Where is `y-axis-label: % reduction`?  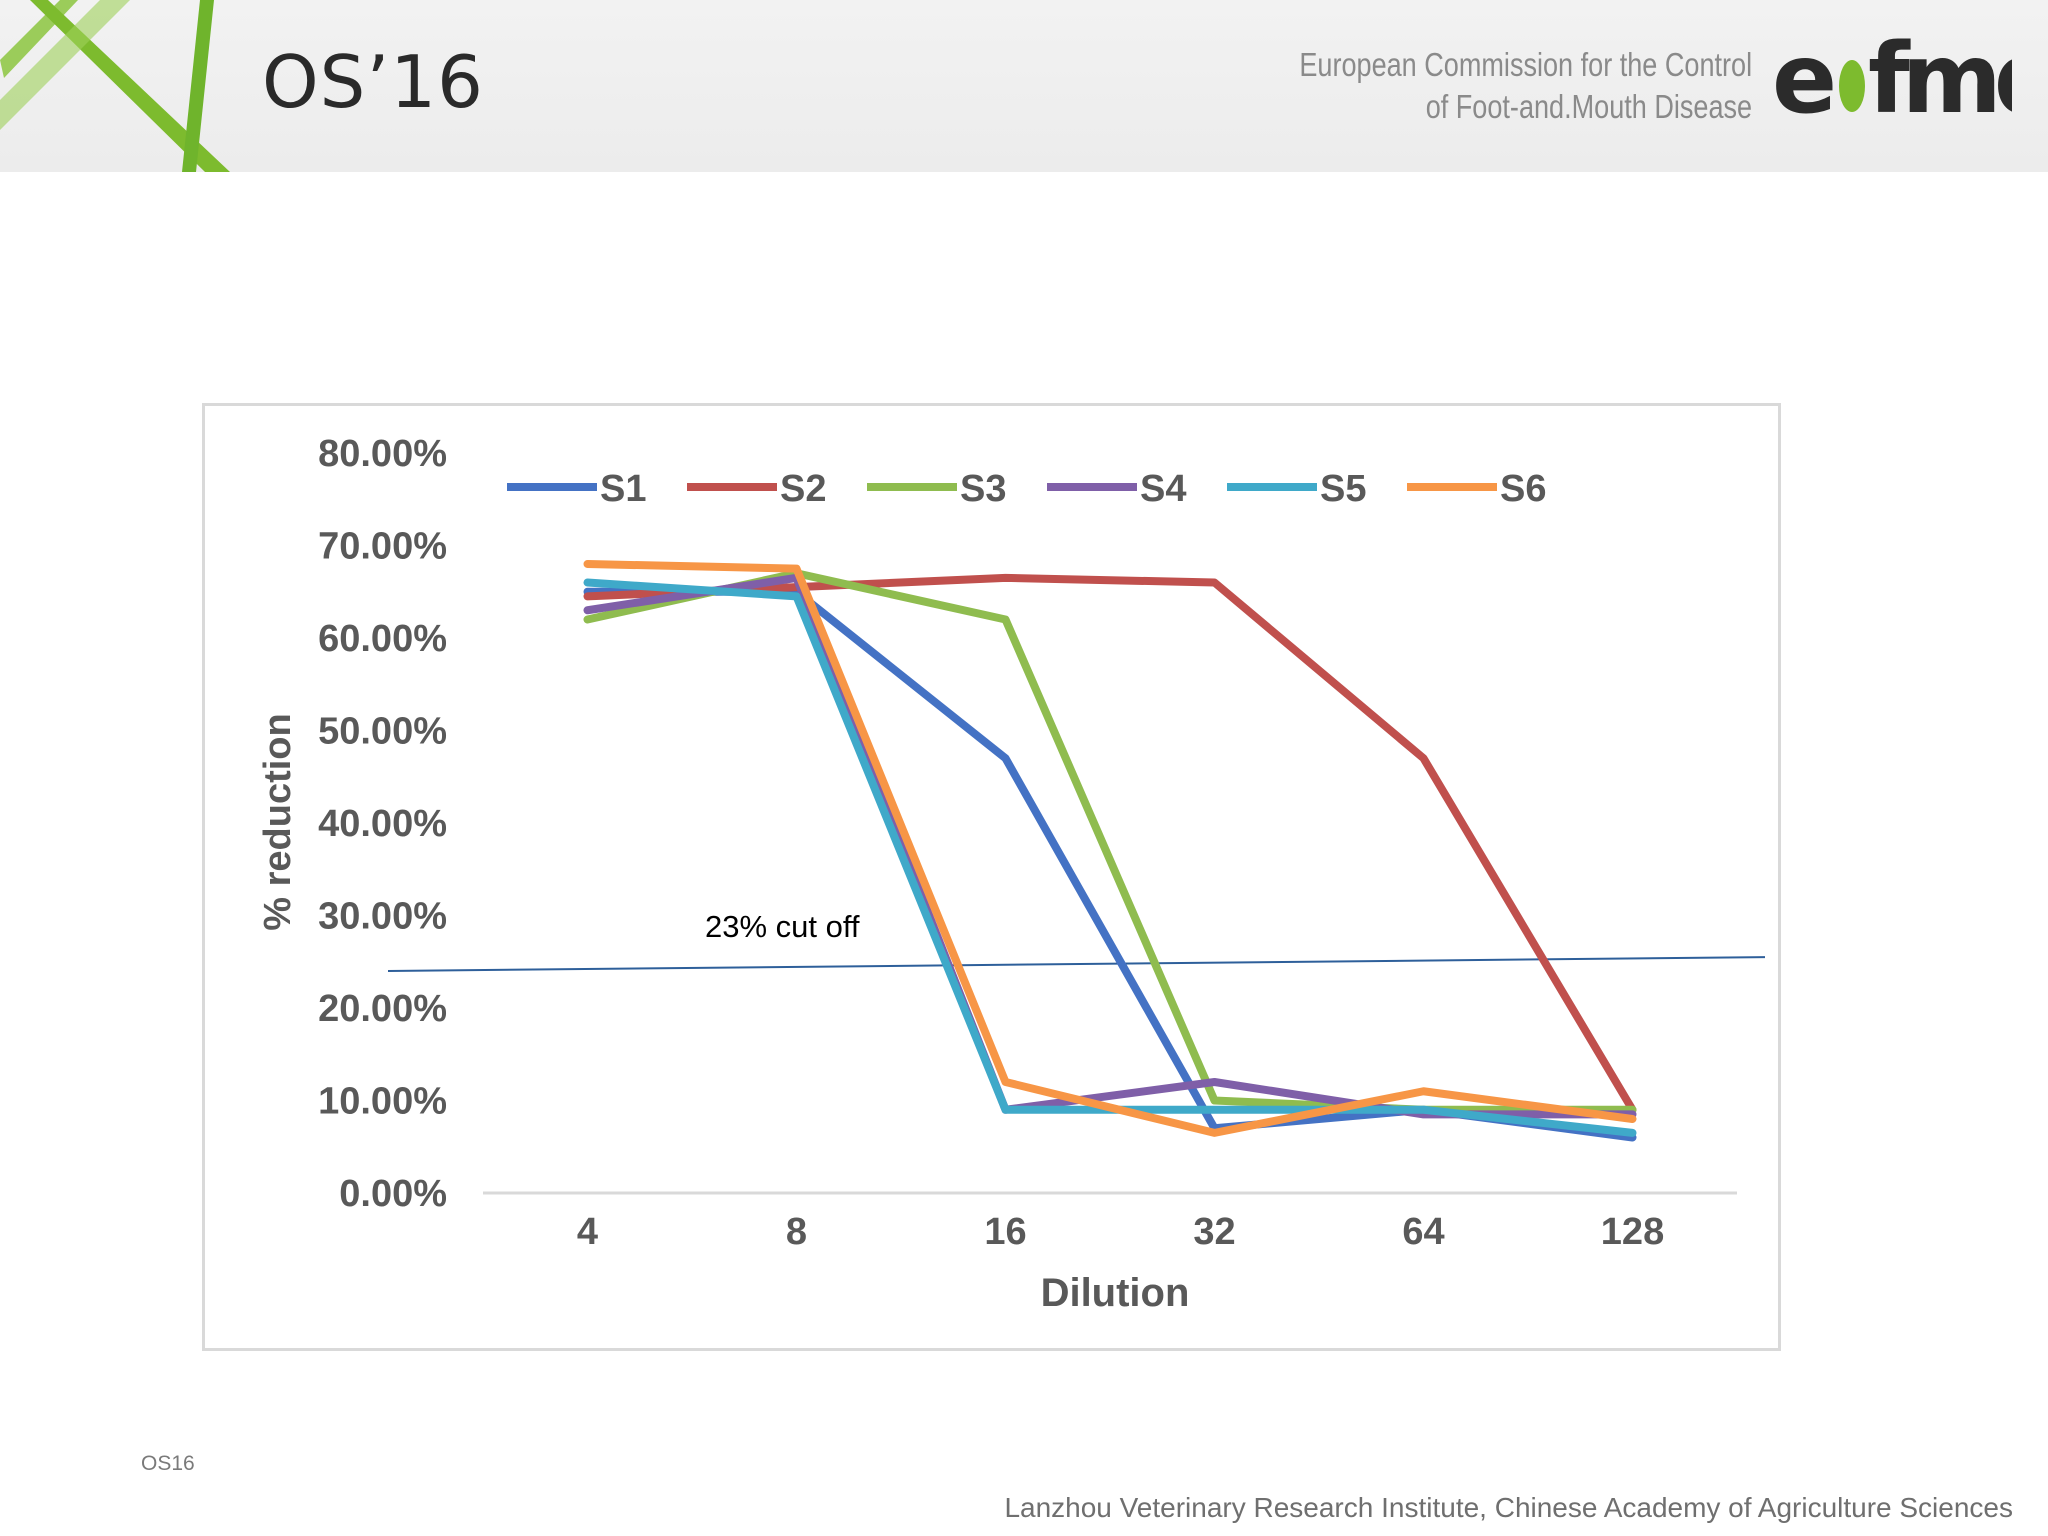 y-axis-label: % reduction is located at coordinates (278, 821).